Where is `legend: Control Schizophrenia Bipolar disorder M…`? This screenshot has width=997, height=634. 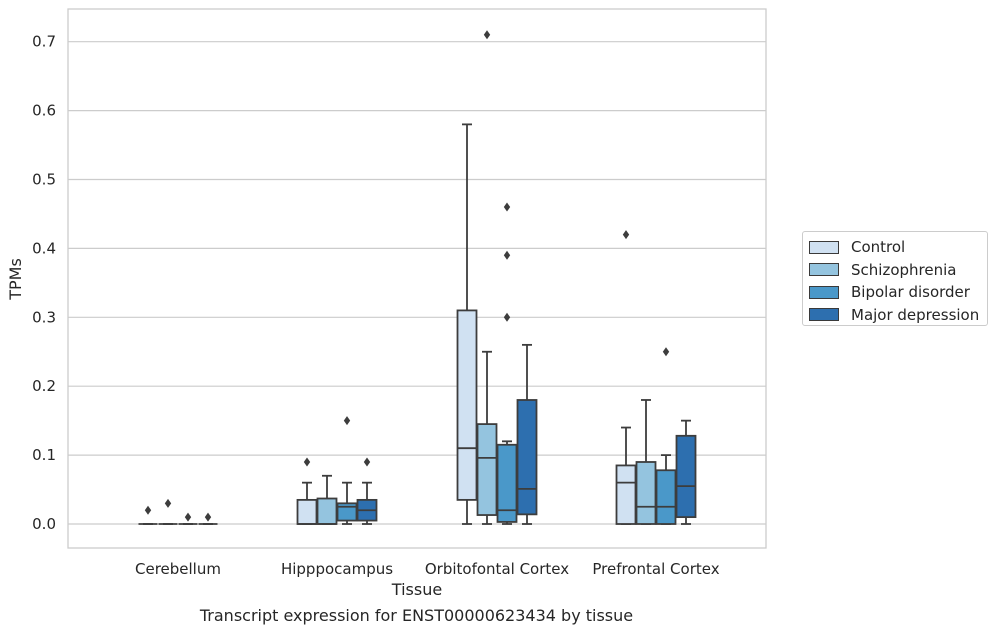 legend: Control Schizophrenia Bipolar disorder M… is located at coordinates (895, 278).